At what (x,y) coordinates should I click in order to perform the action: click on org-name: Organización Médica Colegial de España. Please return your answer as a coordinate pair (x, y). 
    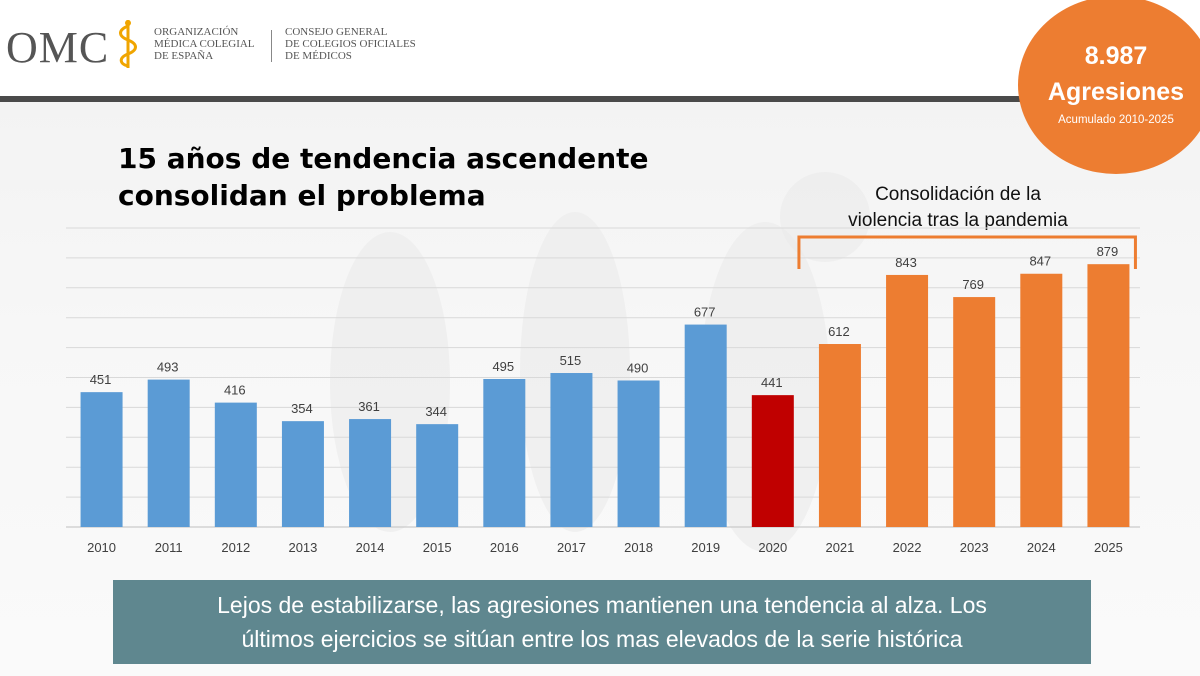
    Looking at the image, I should click on (204, 44).